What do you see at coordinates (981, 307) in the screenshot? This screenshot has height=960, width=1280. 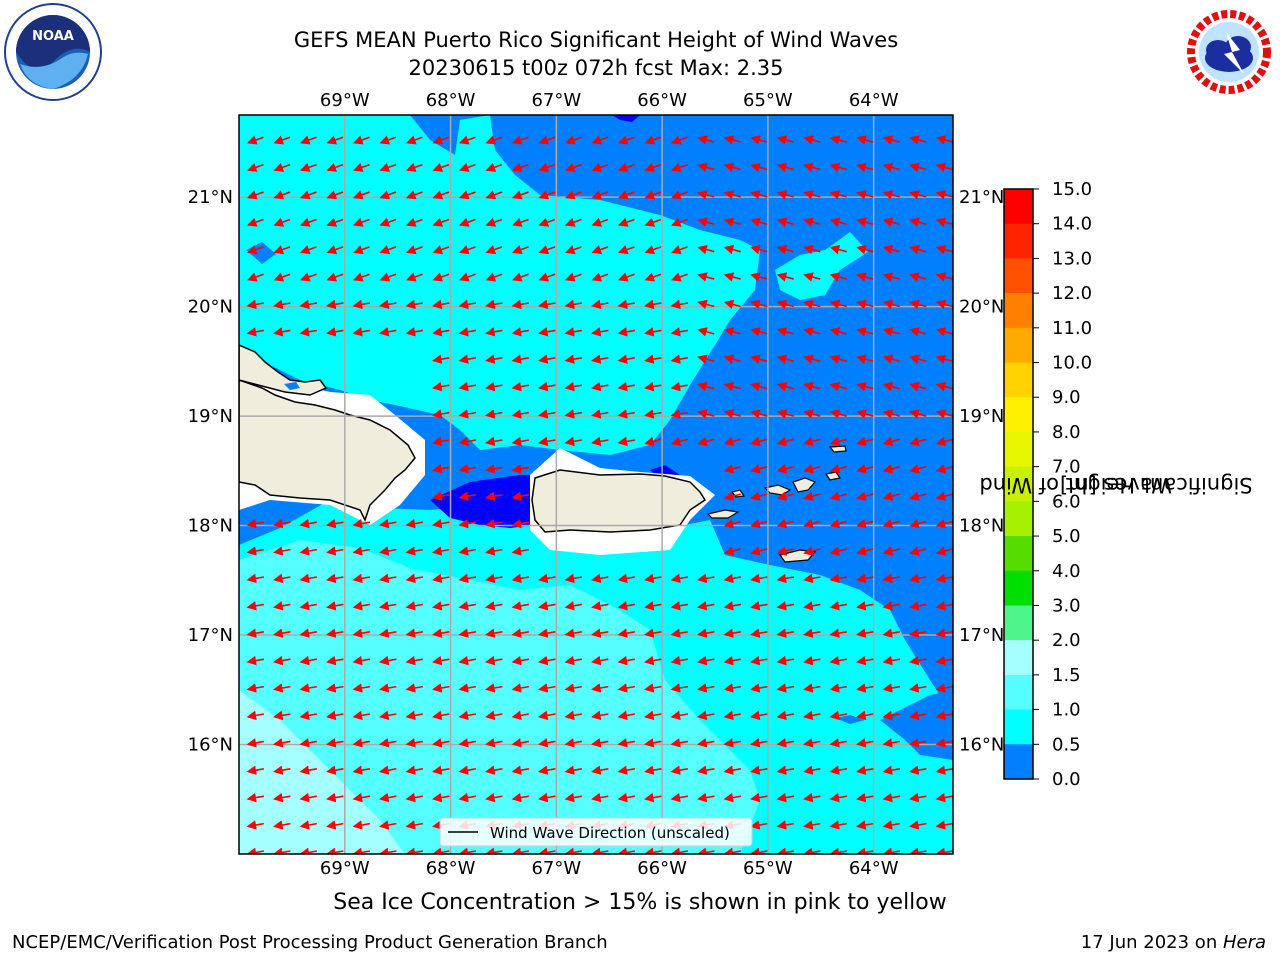 I see `lat-label-right: 20°N` at bounding box center [981, 307].